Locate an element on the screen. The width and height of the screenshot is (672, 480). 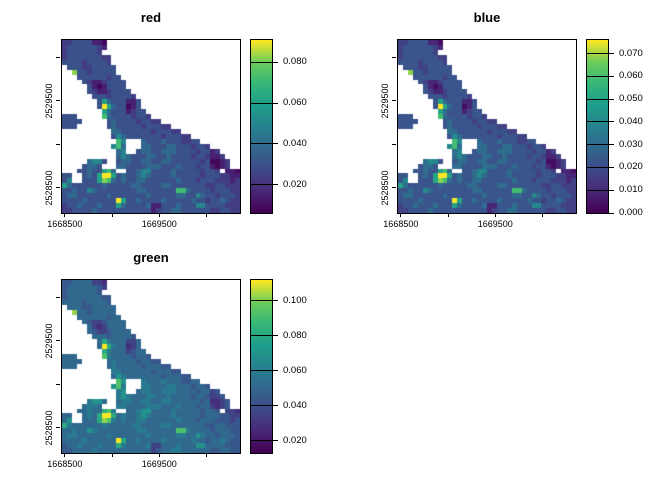
map-plotbox-green is located at coordinates (151, 366).